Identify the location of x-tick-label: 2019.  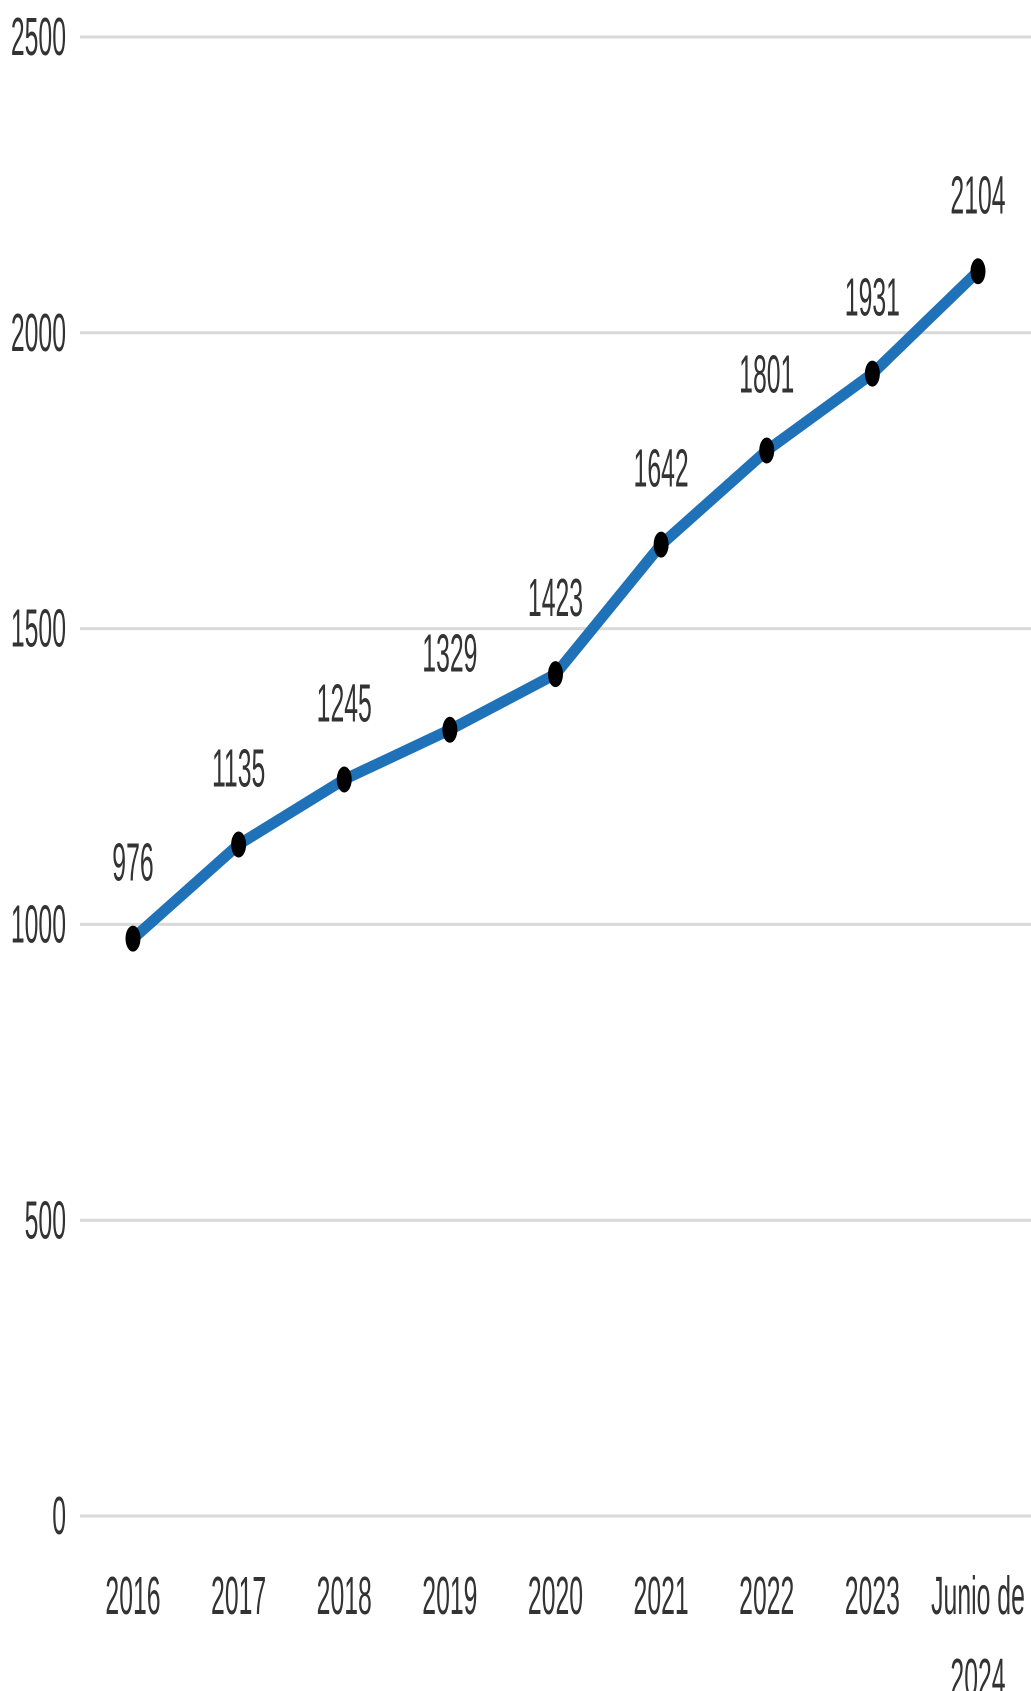
(449, 1595).